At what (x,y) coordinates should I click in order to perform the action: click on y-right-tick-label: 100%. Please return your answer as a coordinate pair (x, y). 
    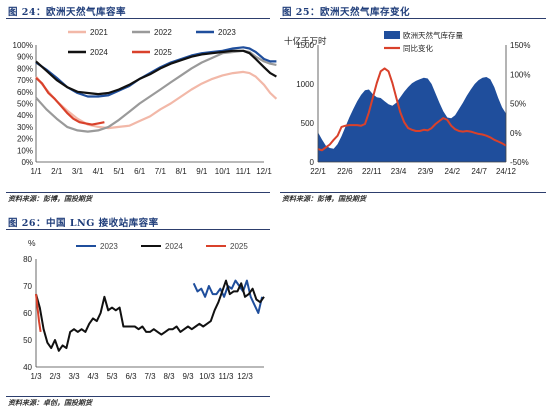
    Looking at the image, I should click on (520, 74).